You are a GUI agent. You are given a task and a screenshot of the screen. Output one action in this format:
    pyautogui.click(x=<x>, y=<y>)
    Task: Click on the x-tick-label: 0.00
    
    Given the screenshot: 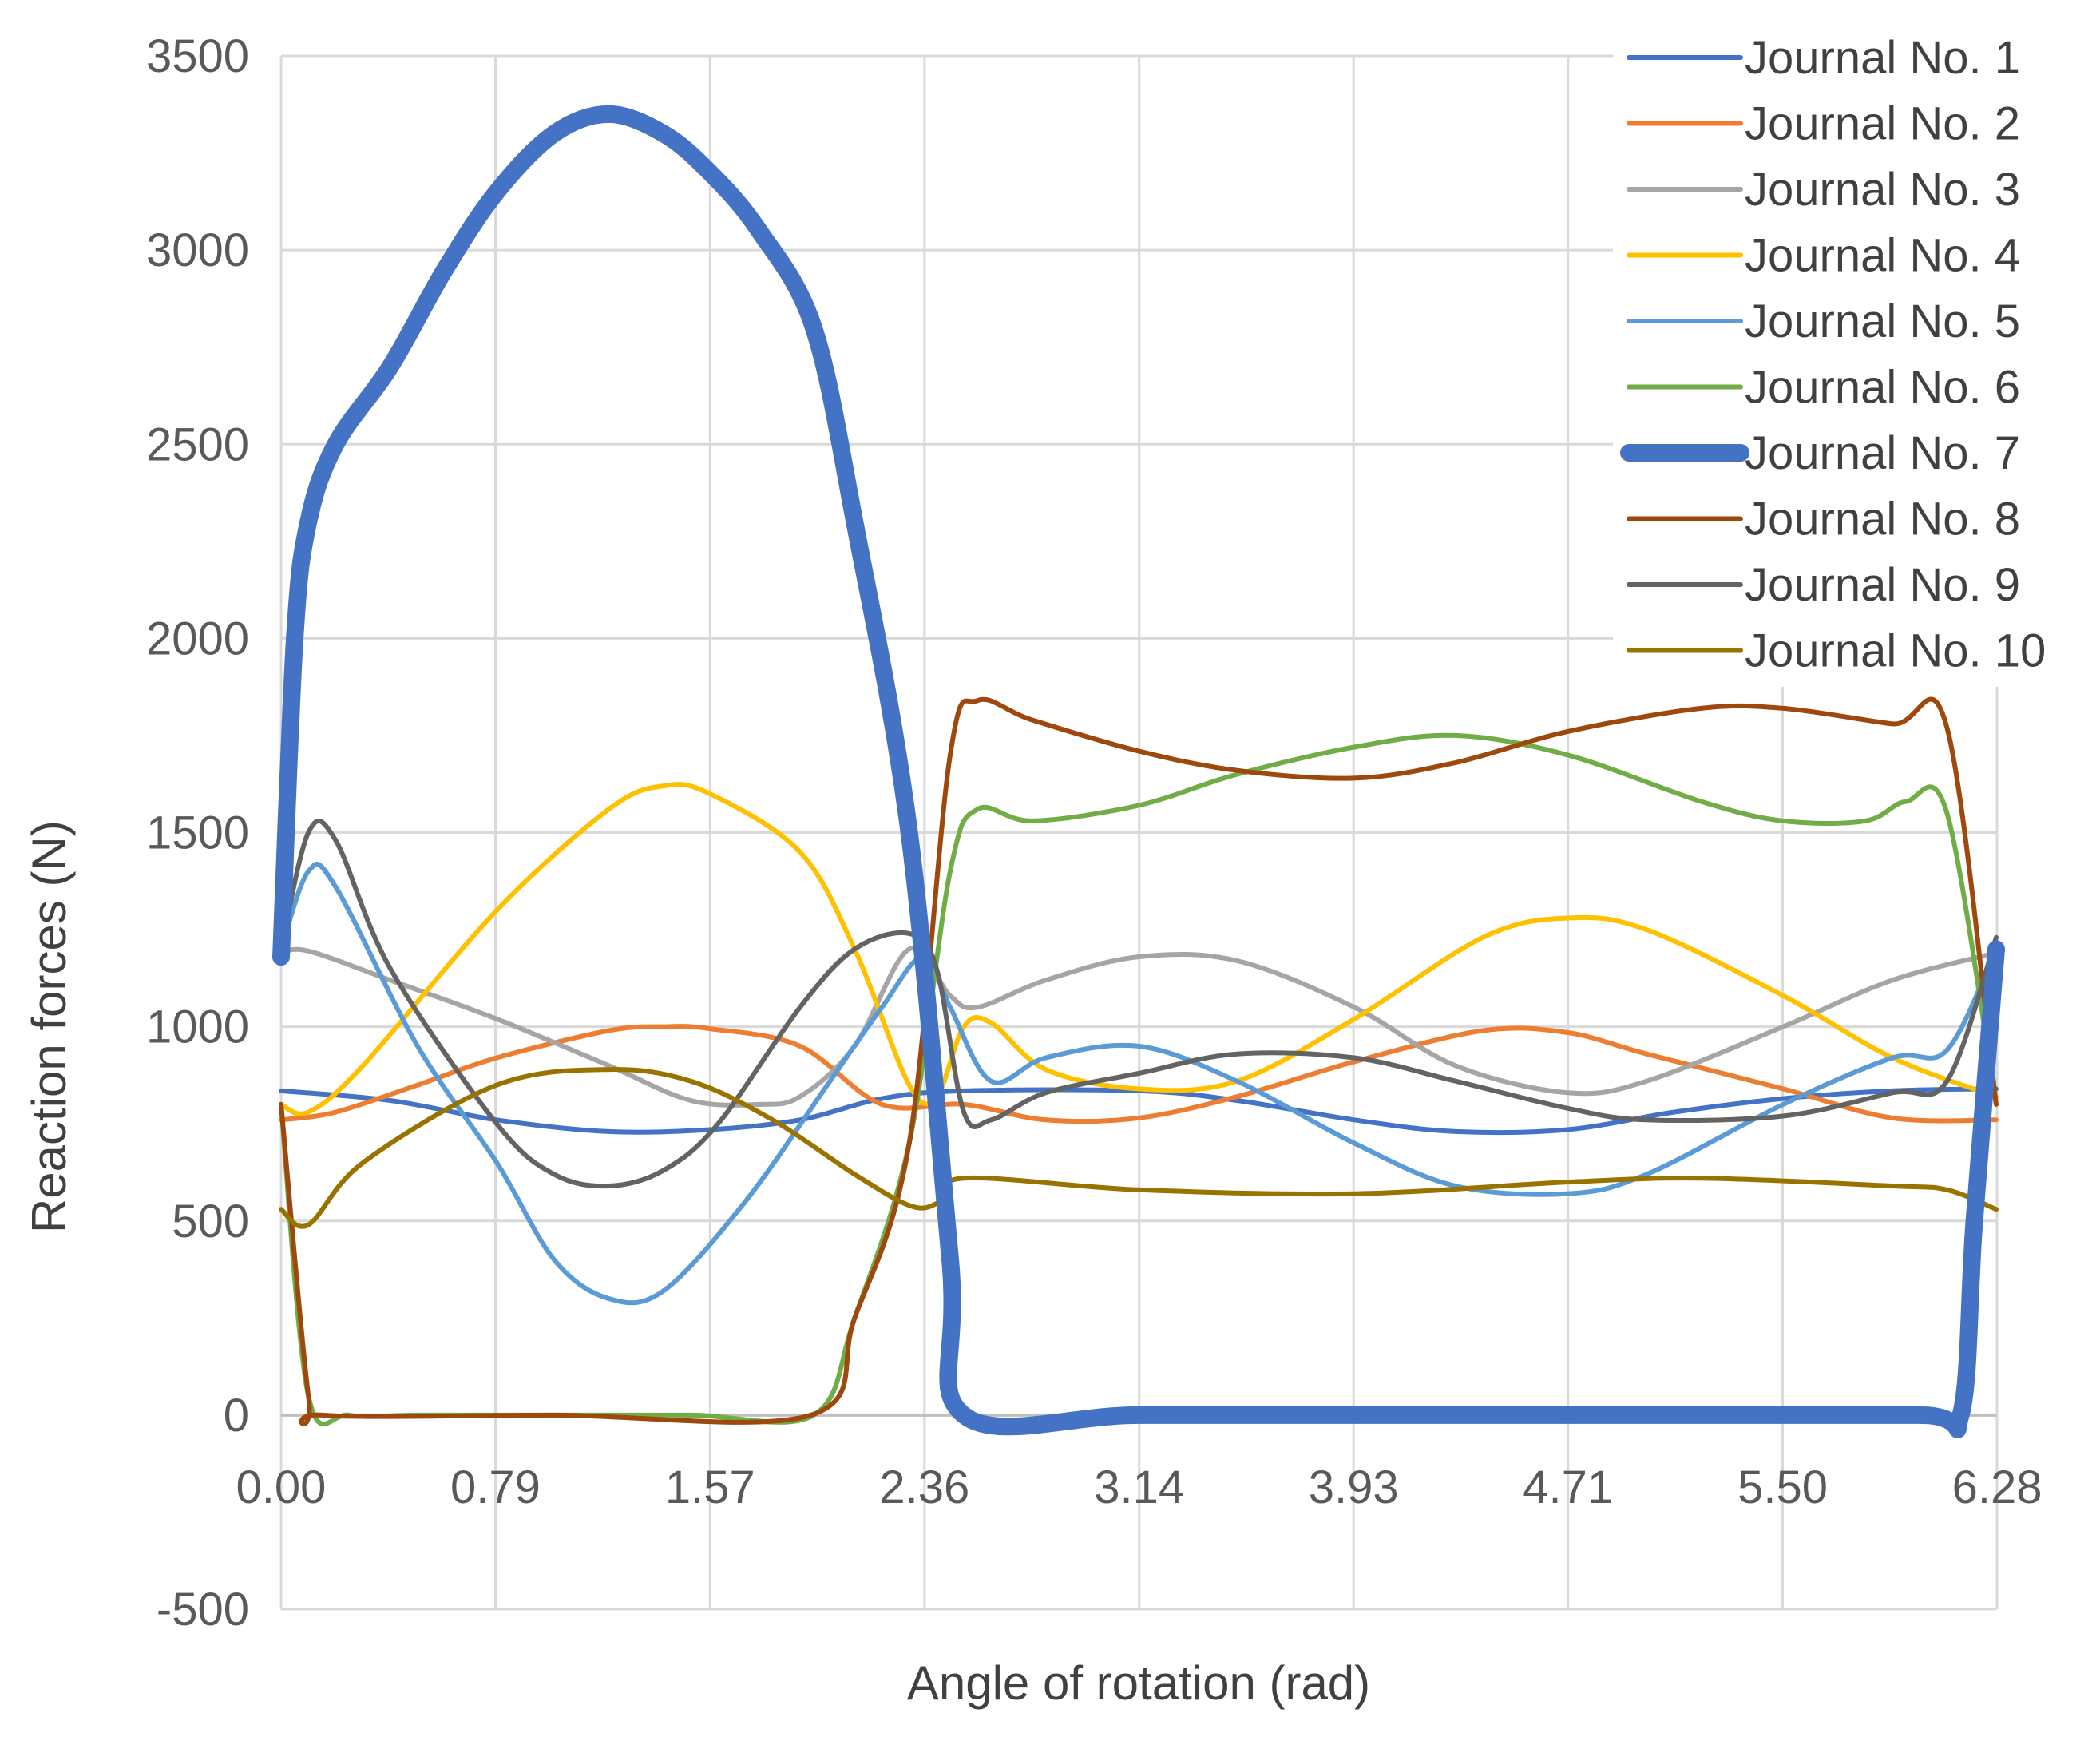 What is the action you would take?
    pyautogui.click(x=282, y=1487)
    